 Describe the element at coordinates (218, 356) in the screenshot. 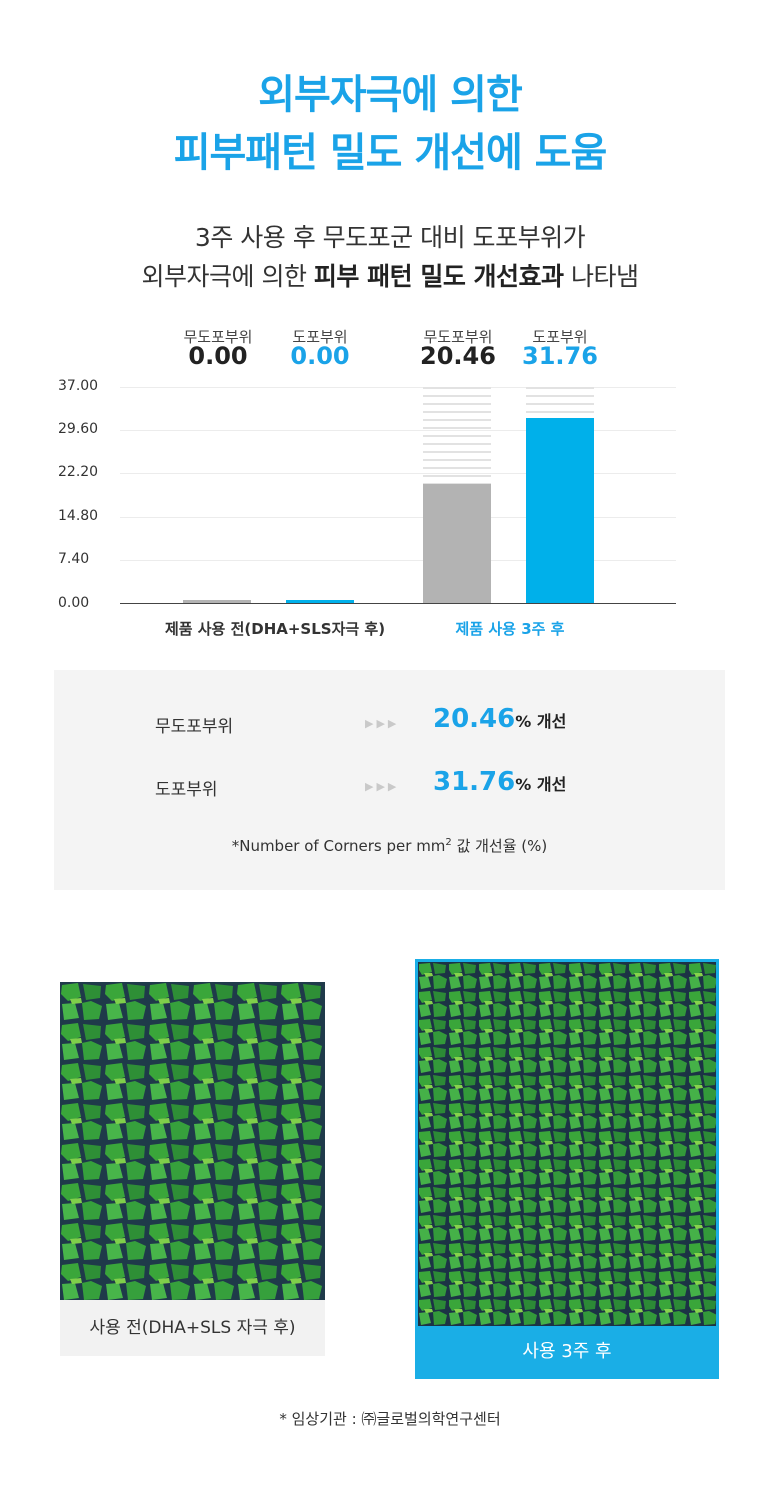

I see `value-number-series1-cat1: 0.00` at that location.